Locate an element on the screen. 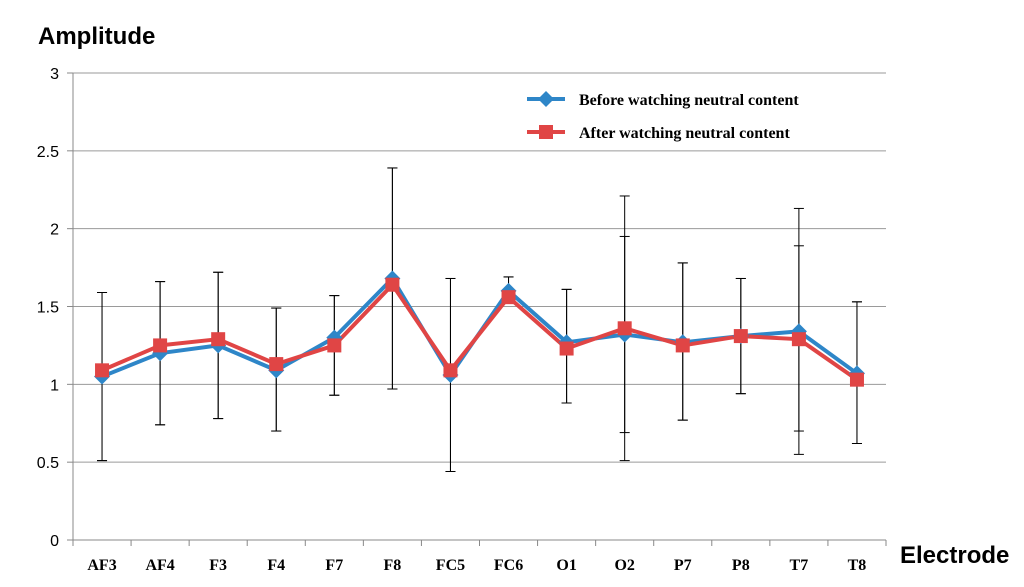 The image size is (1024, 587). x-tick-label: AF3 is located at coordinates (101, 565).